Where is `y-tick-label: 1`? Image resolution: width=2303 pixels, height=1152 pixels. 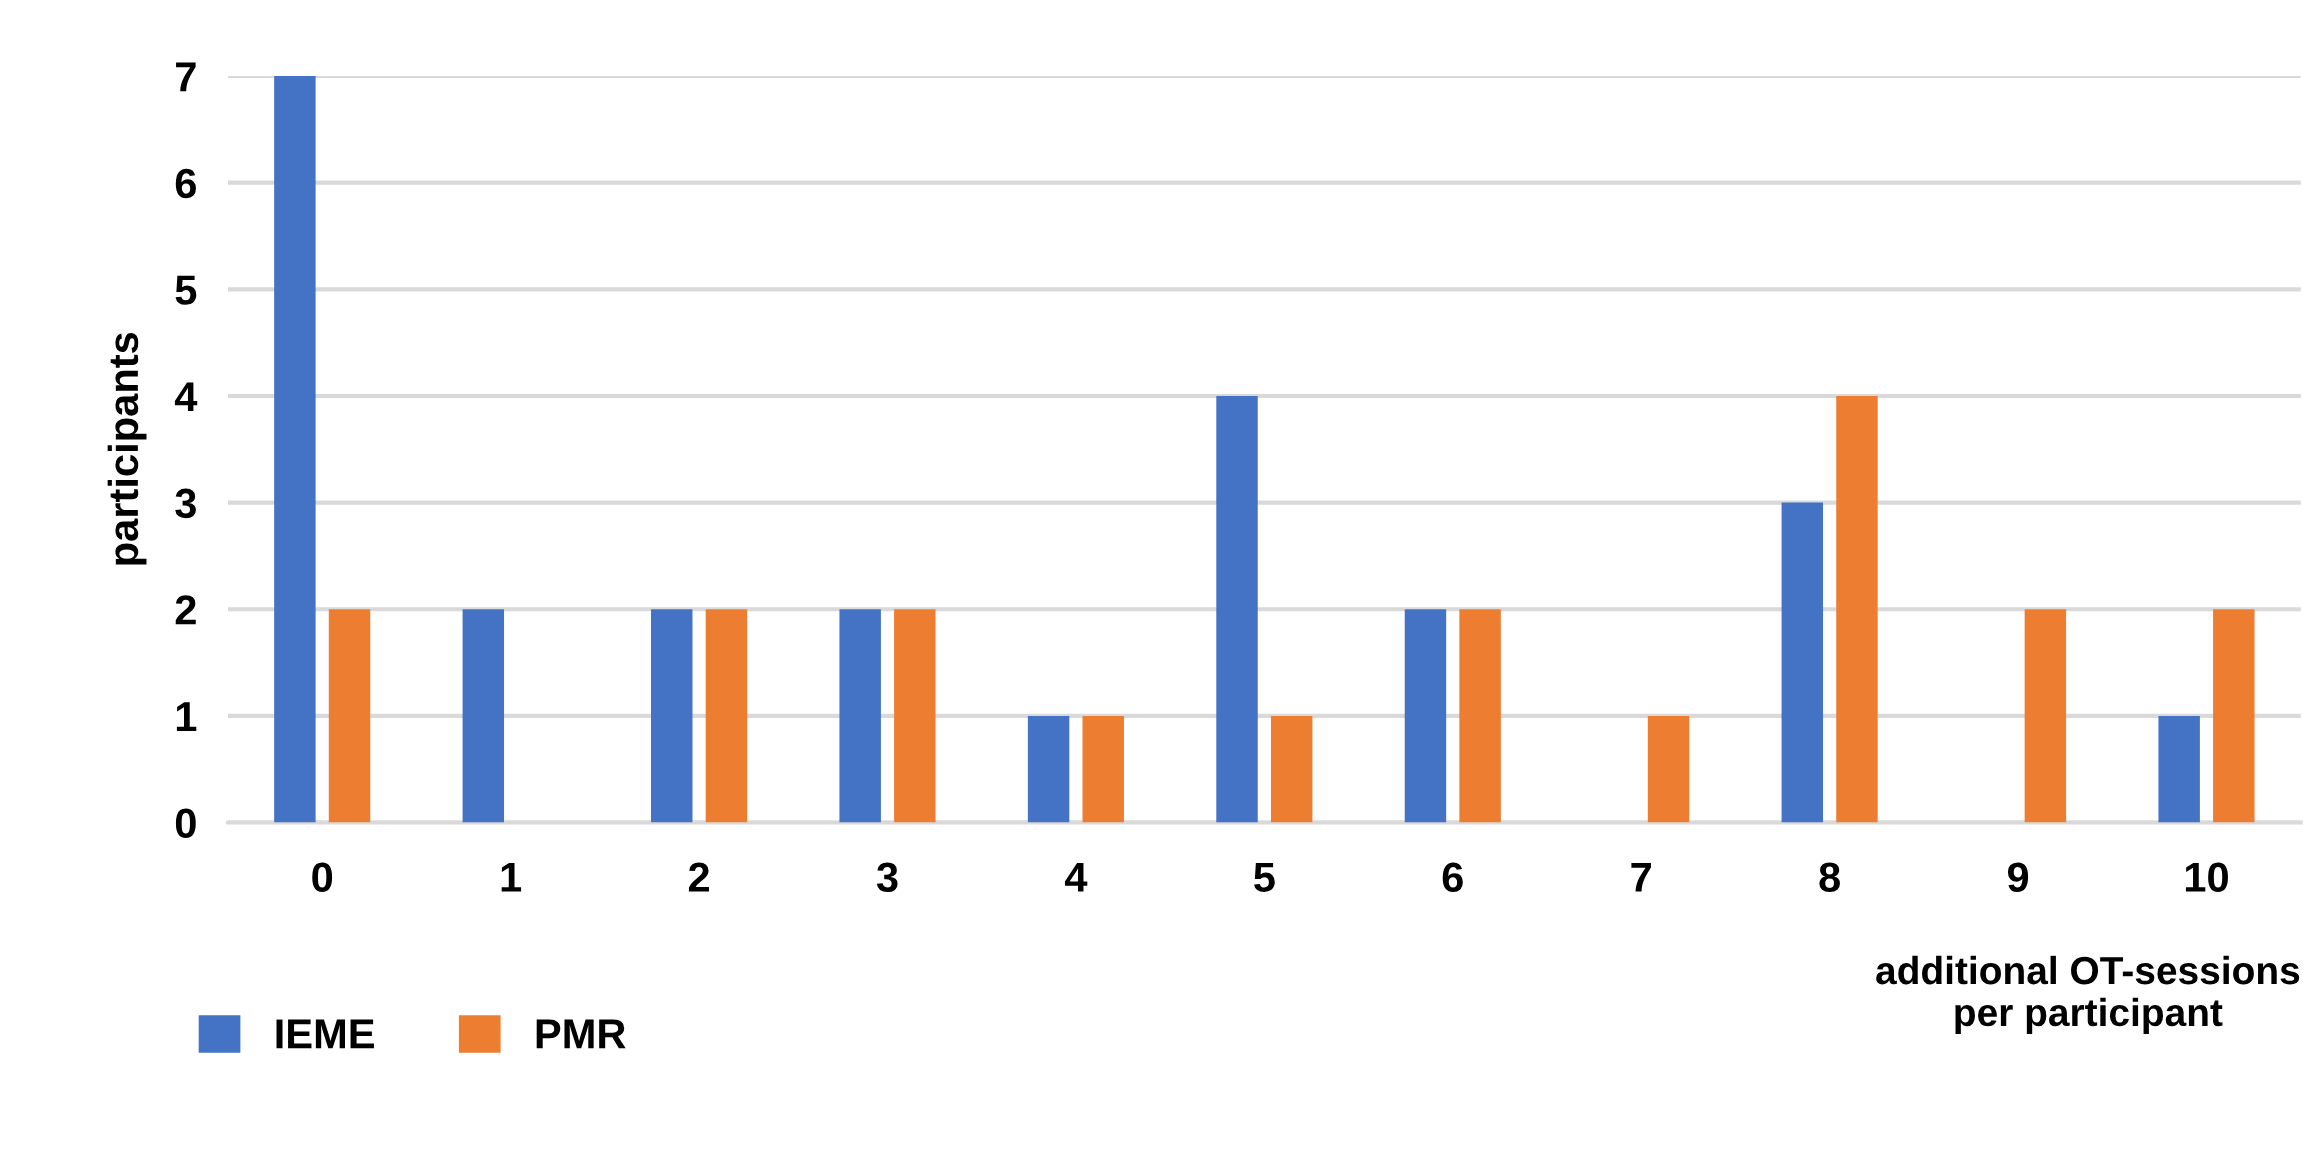 y-tick-label: 1 is located at coordinates (186, 716).